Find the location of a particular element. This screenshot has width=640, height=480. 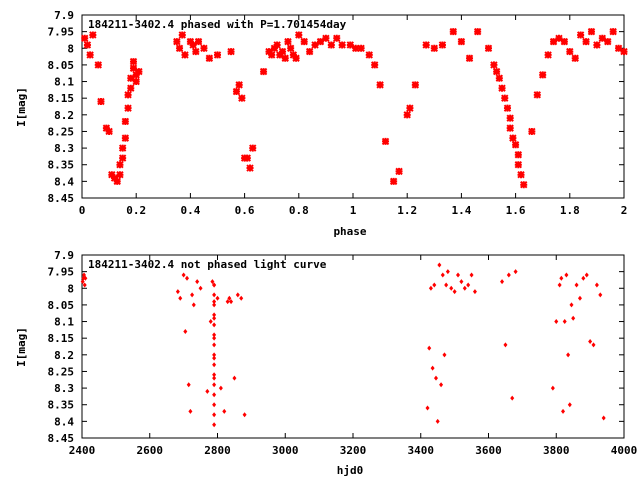

unphased-x-axis-label: hjd0 is located at coordinates (350, 470).